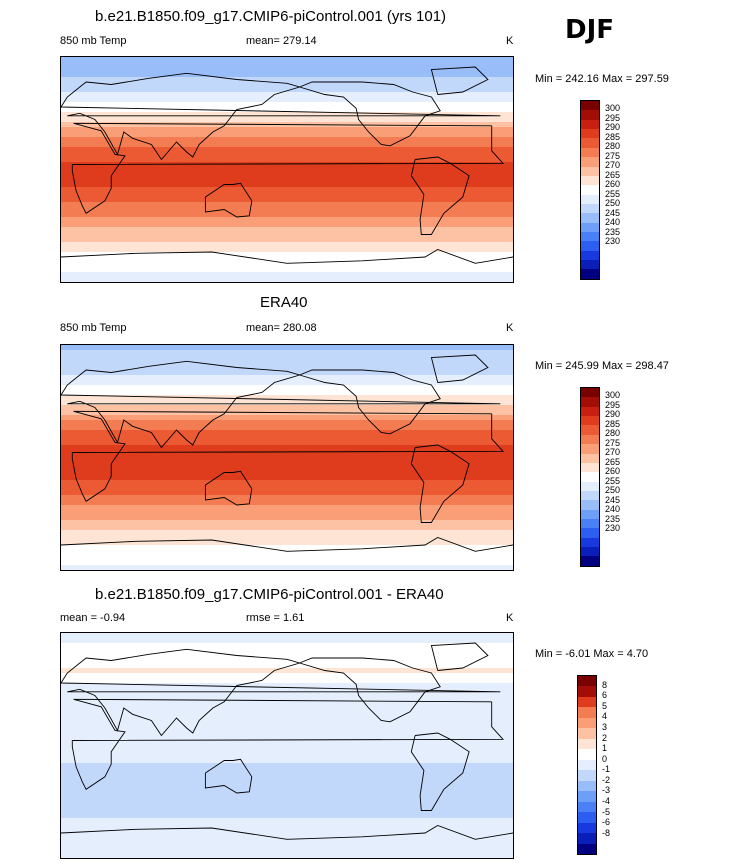  Describe the element at coordinates (613, 528) in the screenshot. I see `colorbar-tick-label: 230` at that location.